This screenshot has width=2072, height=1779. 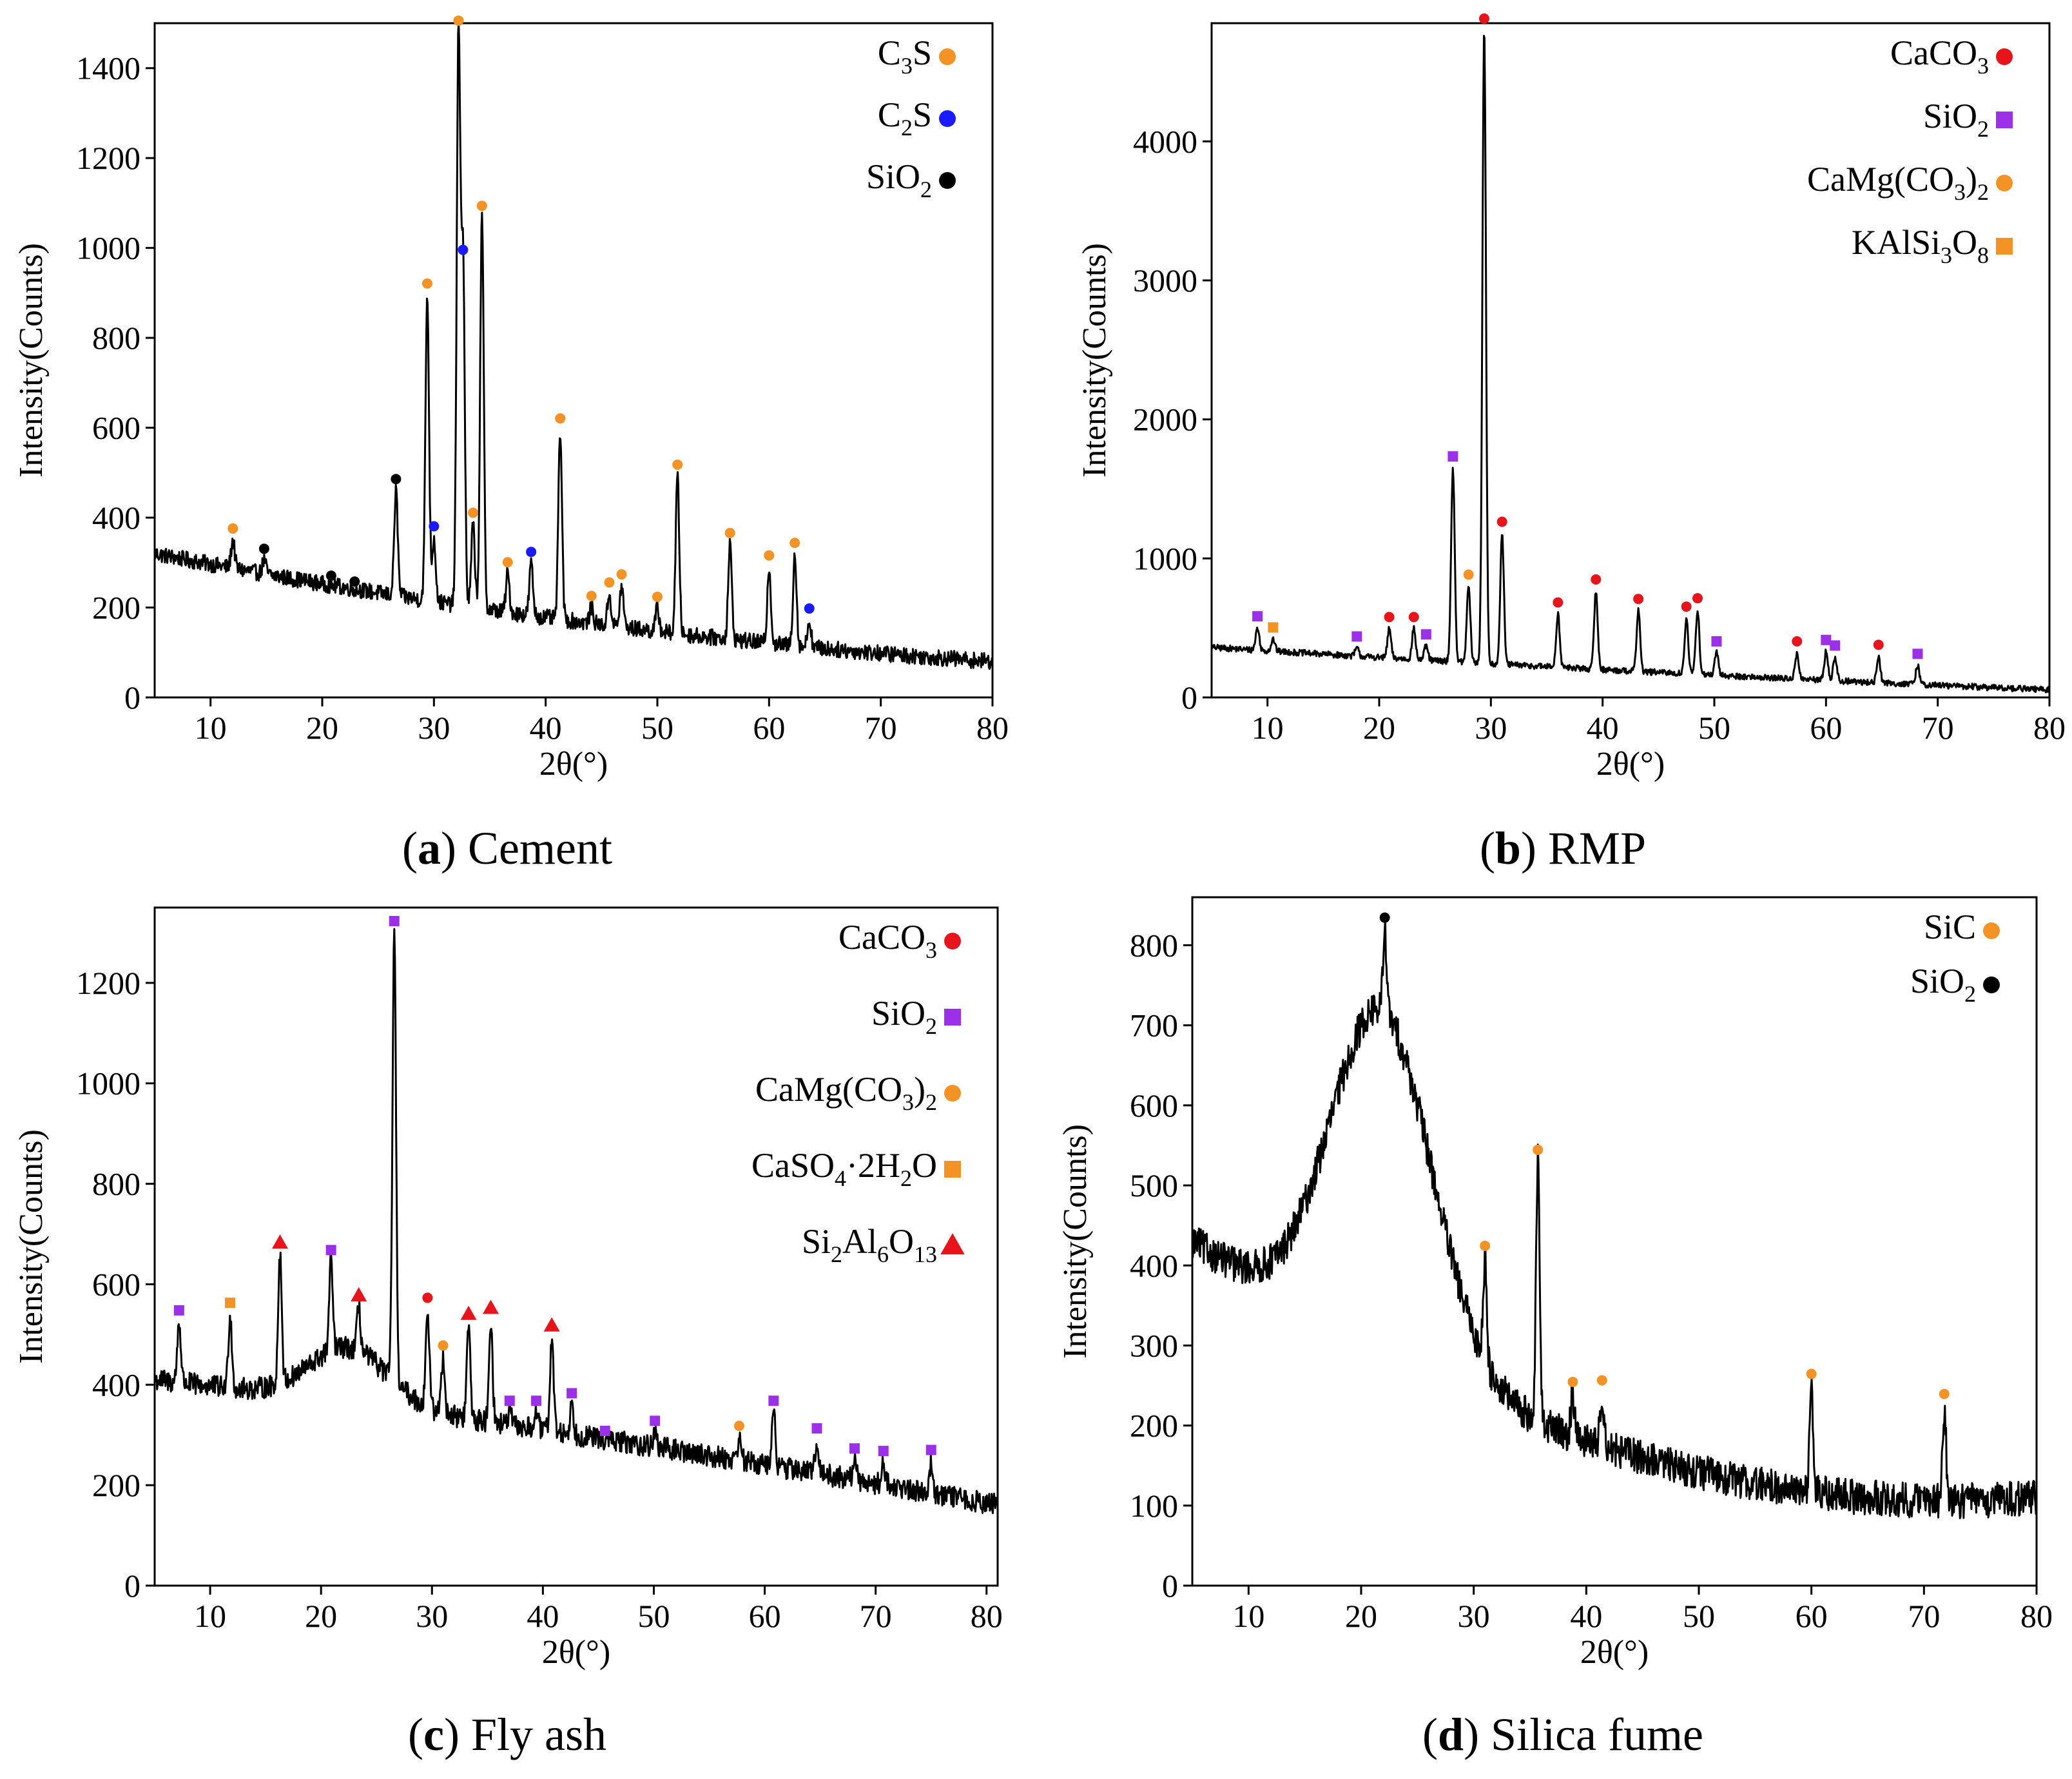 What do you see at coordinates (1597, 848) in the screenshot?
I see `caption-b-title: RMP` at bounding box center [1597, 848].